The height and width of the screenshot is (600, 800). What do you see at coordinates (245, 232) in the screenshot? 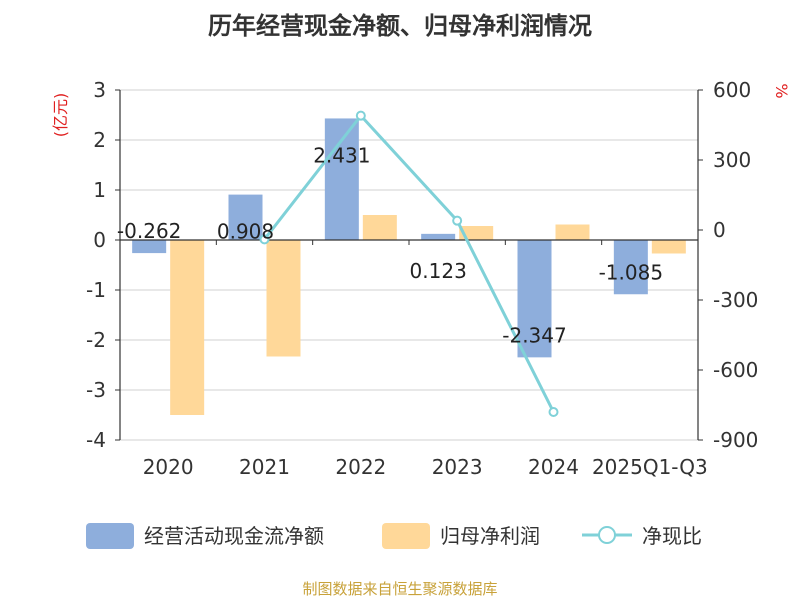
I see `bar-value-label: 0.908` at bounding box center [245, 232].